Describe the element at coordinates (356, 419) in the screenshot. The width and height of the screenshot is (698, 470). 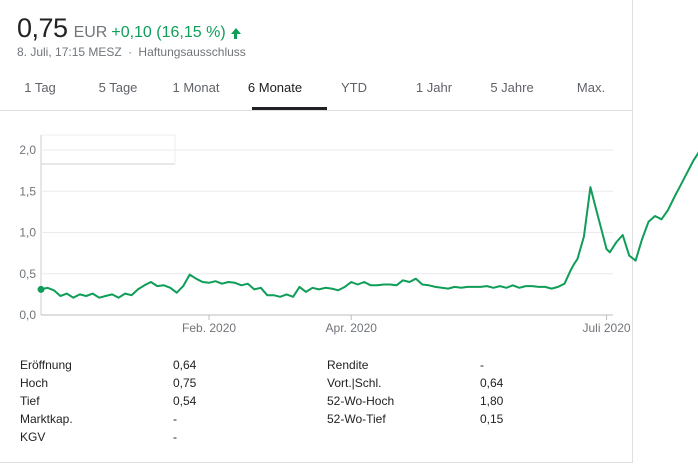
I see `stat-label-52w-low: 52-Wo-Tief` at that location.